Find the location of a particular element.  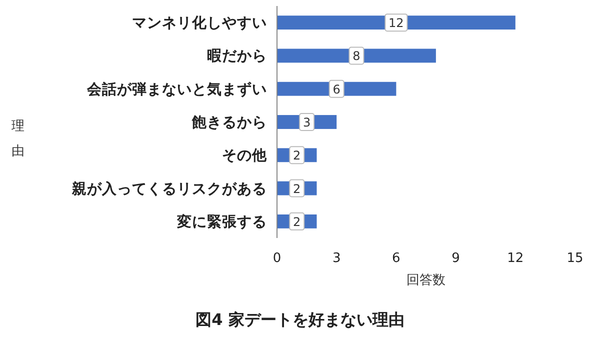

x-tick-label: 15 is located at coordinates (575, 258).